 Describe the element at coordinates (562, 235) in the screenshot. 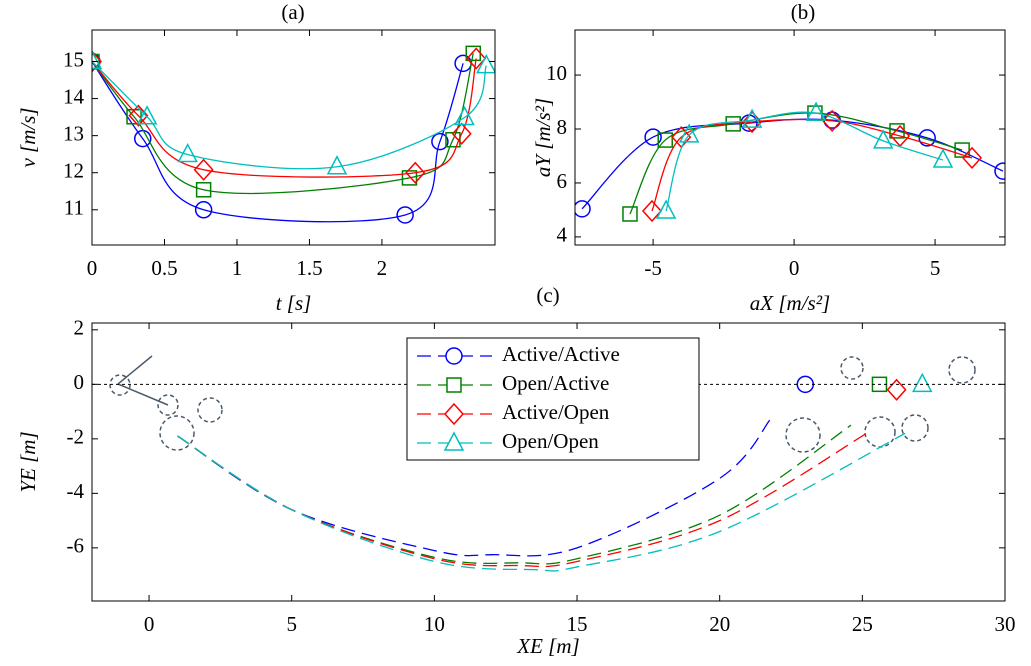

I see `y-tick-label: 4` at that location.